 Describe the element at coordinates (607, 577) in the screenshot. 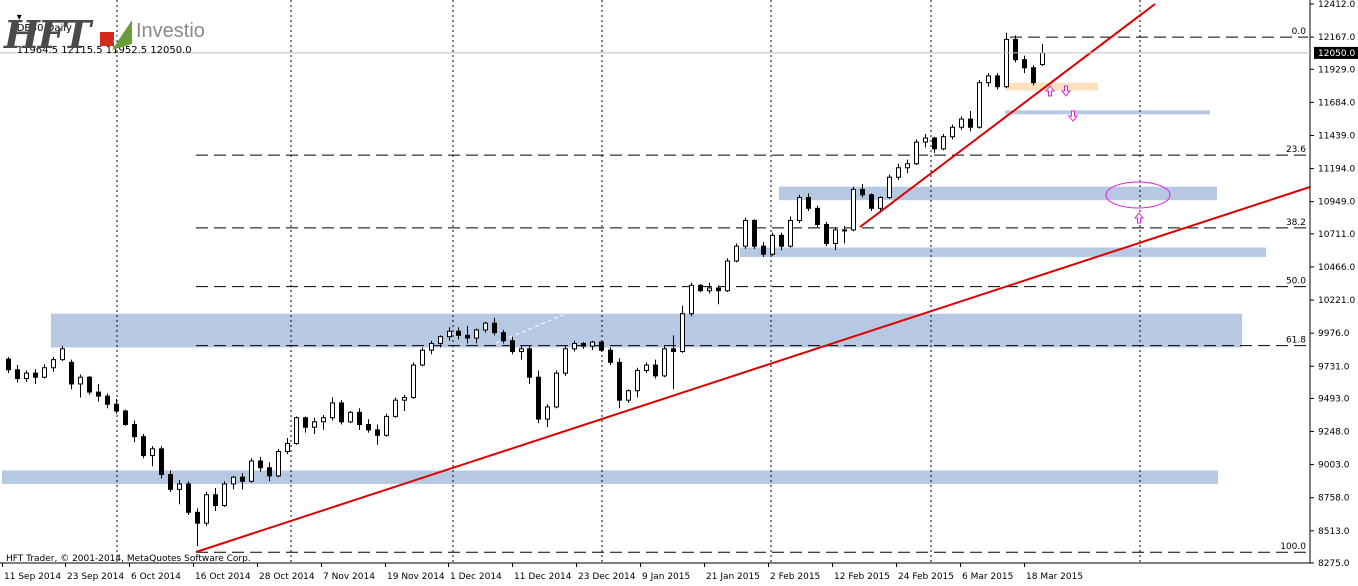

I see `time-tick-label: 23 Dec 2014` at that location.